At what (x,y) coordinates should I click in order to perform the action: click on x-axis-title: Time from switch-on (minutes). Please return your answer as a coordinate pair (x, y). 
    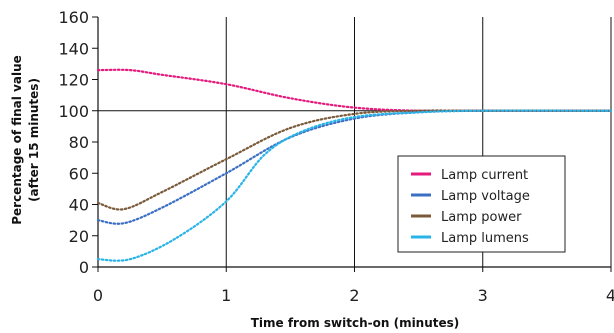
    Looking at the image, I should click on (355, 323).